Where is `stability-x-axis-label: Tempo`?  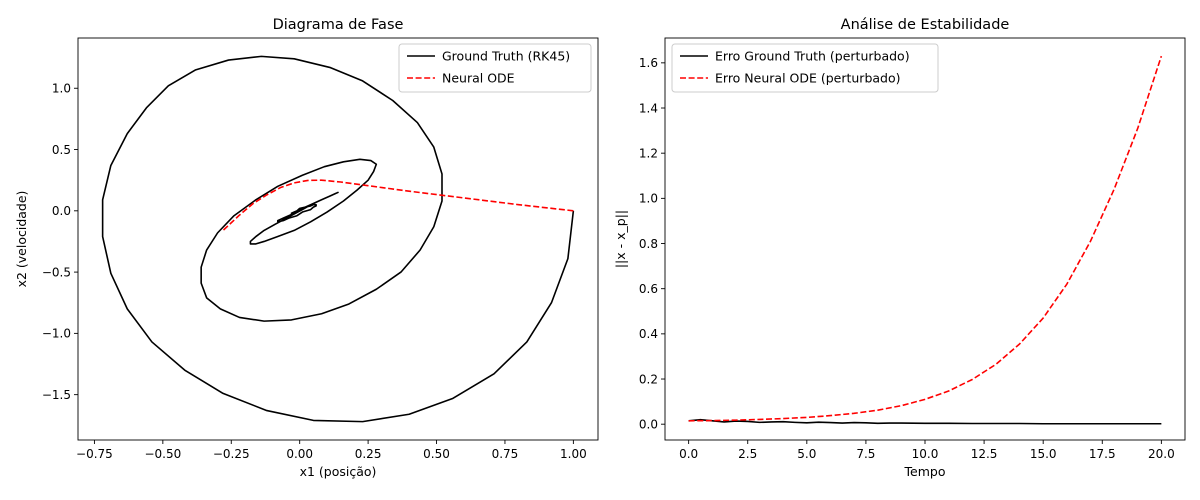 stability-x-axis-label: Tempo is located at coordinates (925, 471).